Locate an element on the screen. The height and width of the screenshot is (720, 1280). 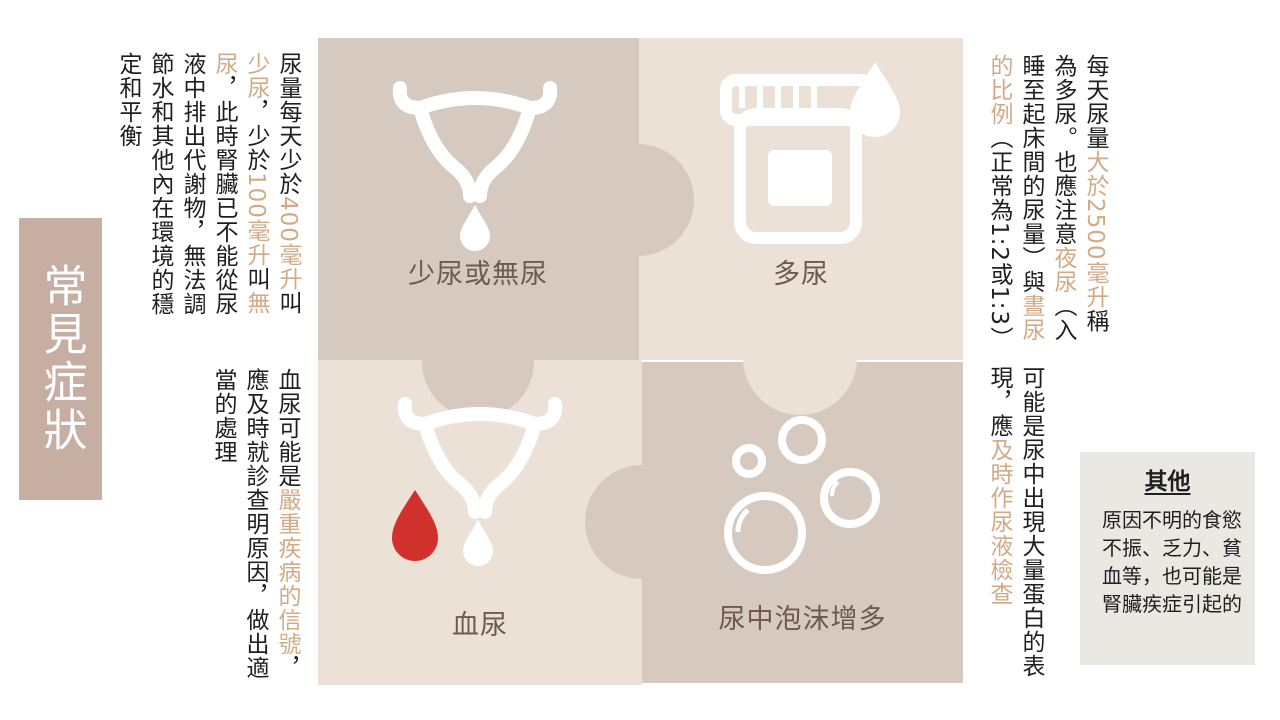
text: ，此時腎臟已不能從尿液中排出代謝物，無法調節水和其他內在環境的穩定和平衡 is located at coordinates (176, 184).